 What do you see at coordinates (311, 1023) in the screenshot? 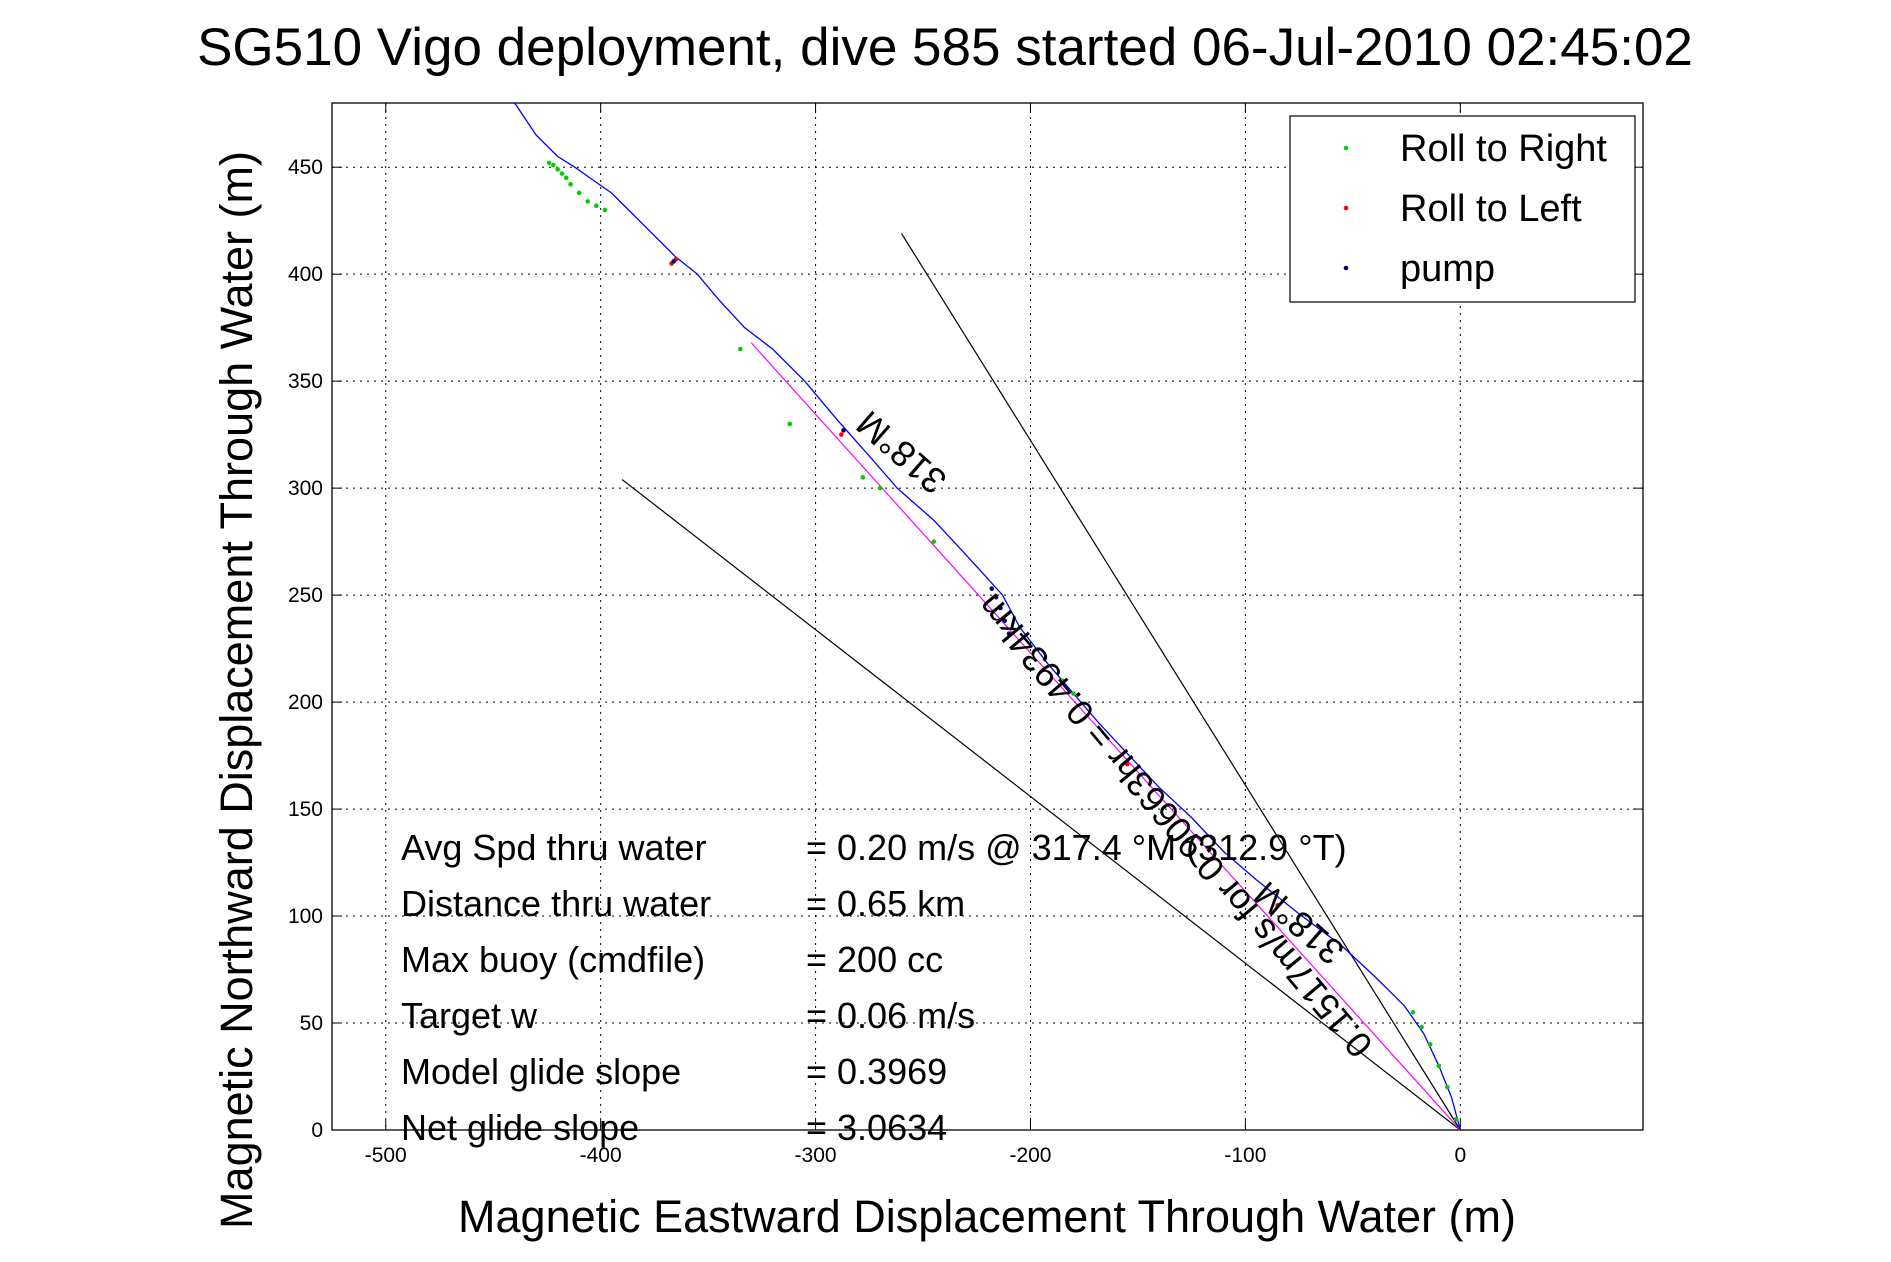
I see `y-tick-label: 50` at bounding box center [311, 1023].